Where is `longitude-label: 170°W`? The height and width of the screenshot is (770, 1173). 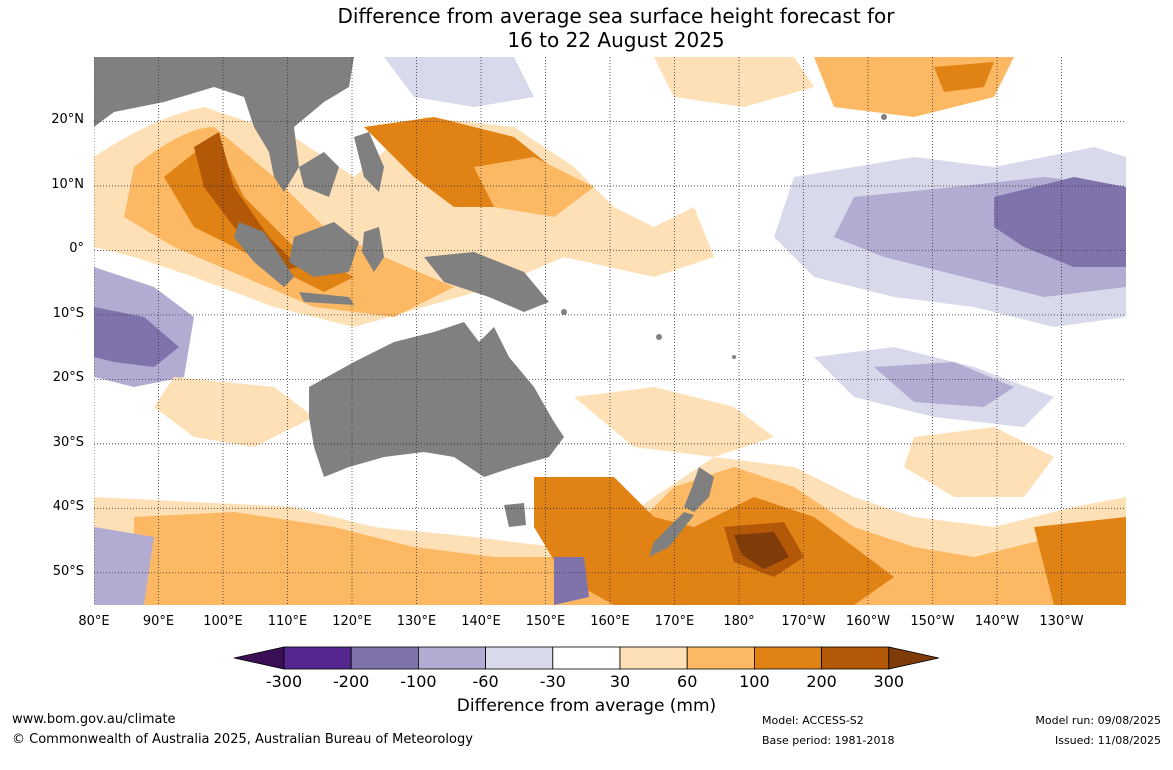 longitude-label: 170°W is located at coordinates (803, 621).